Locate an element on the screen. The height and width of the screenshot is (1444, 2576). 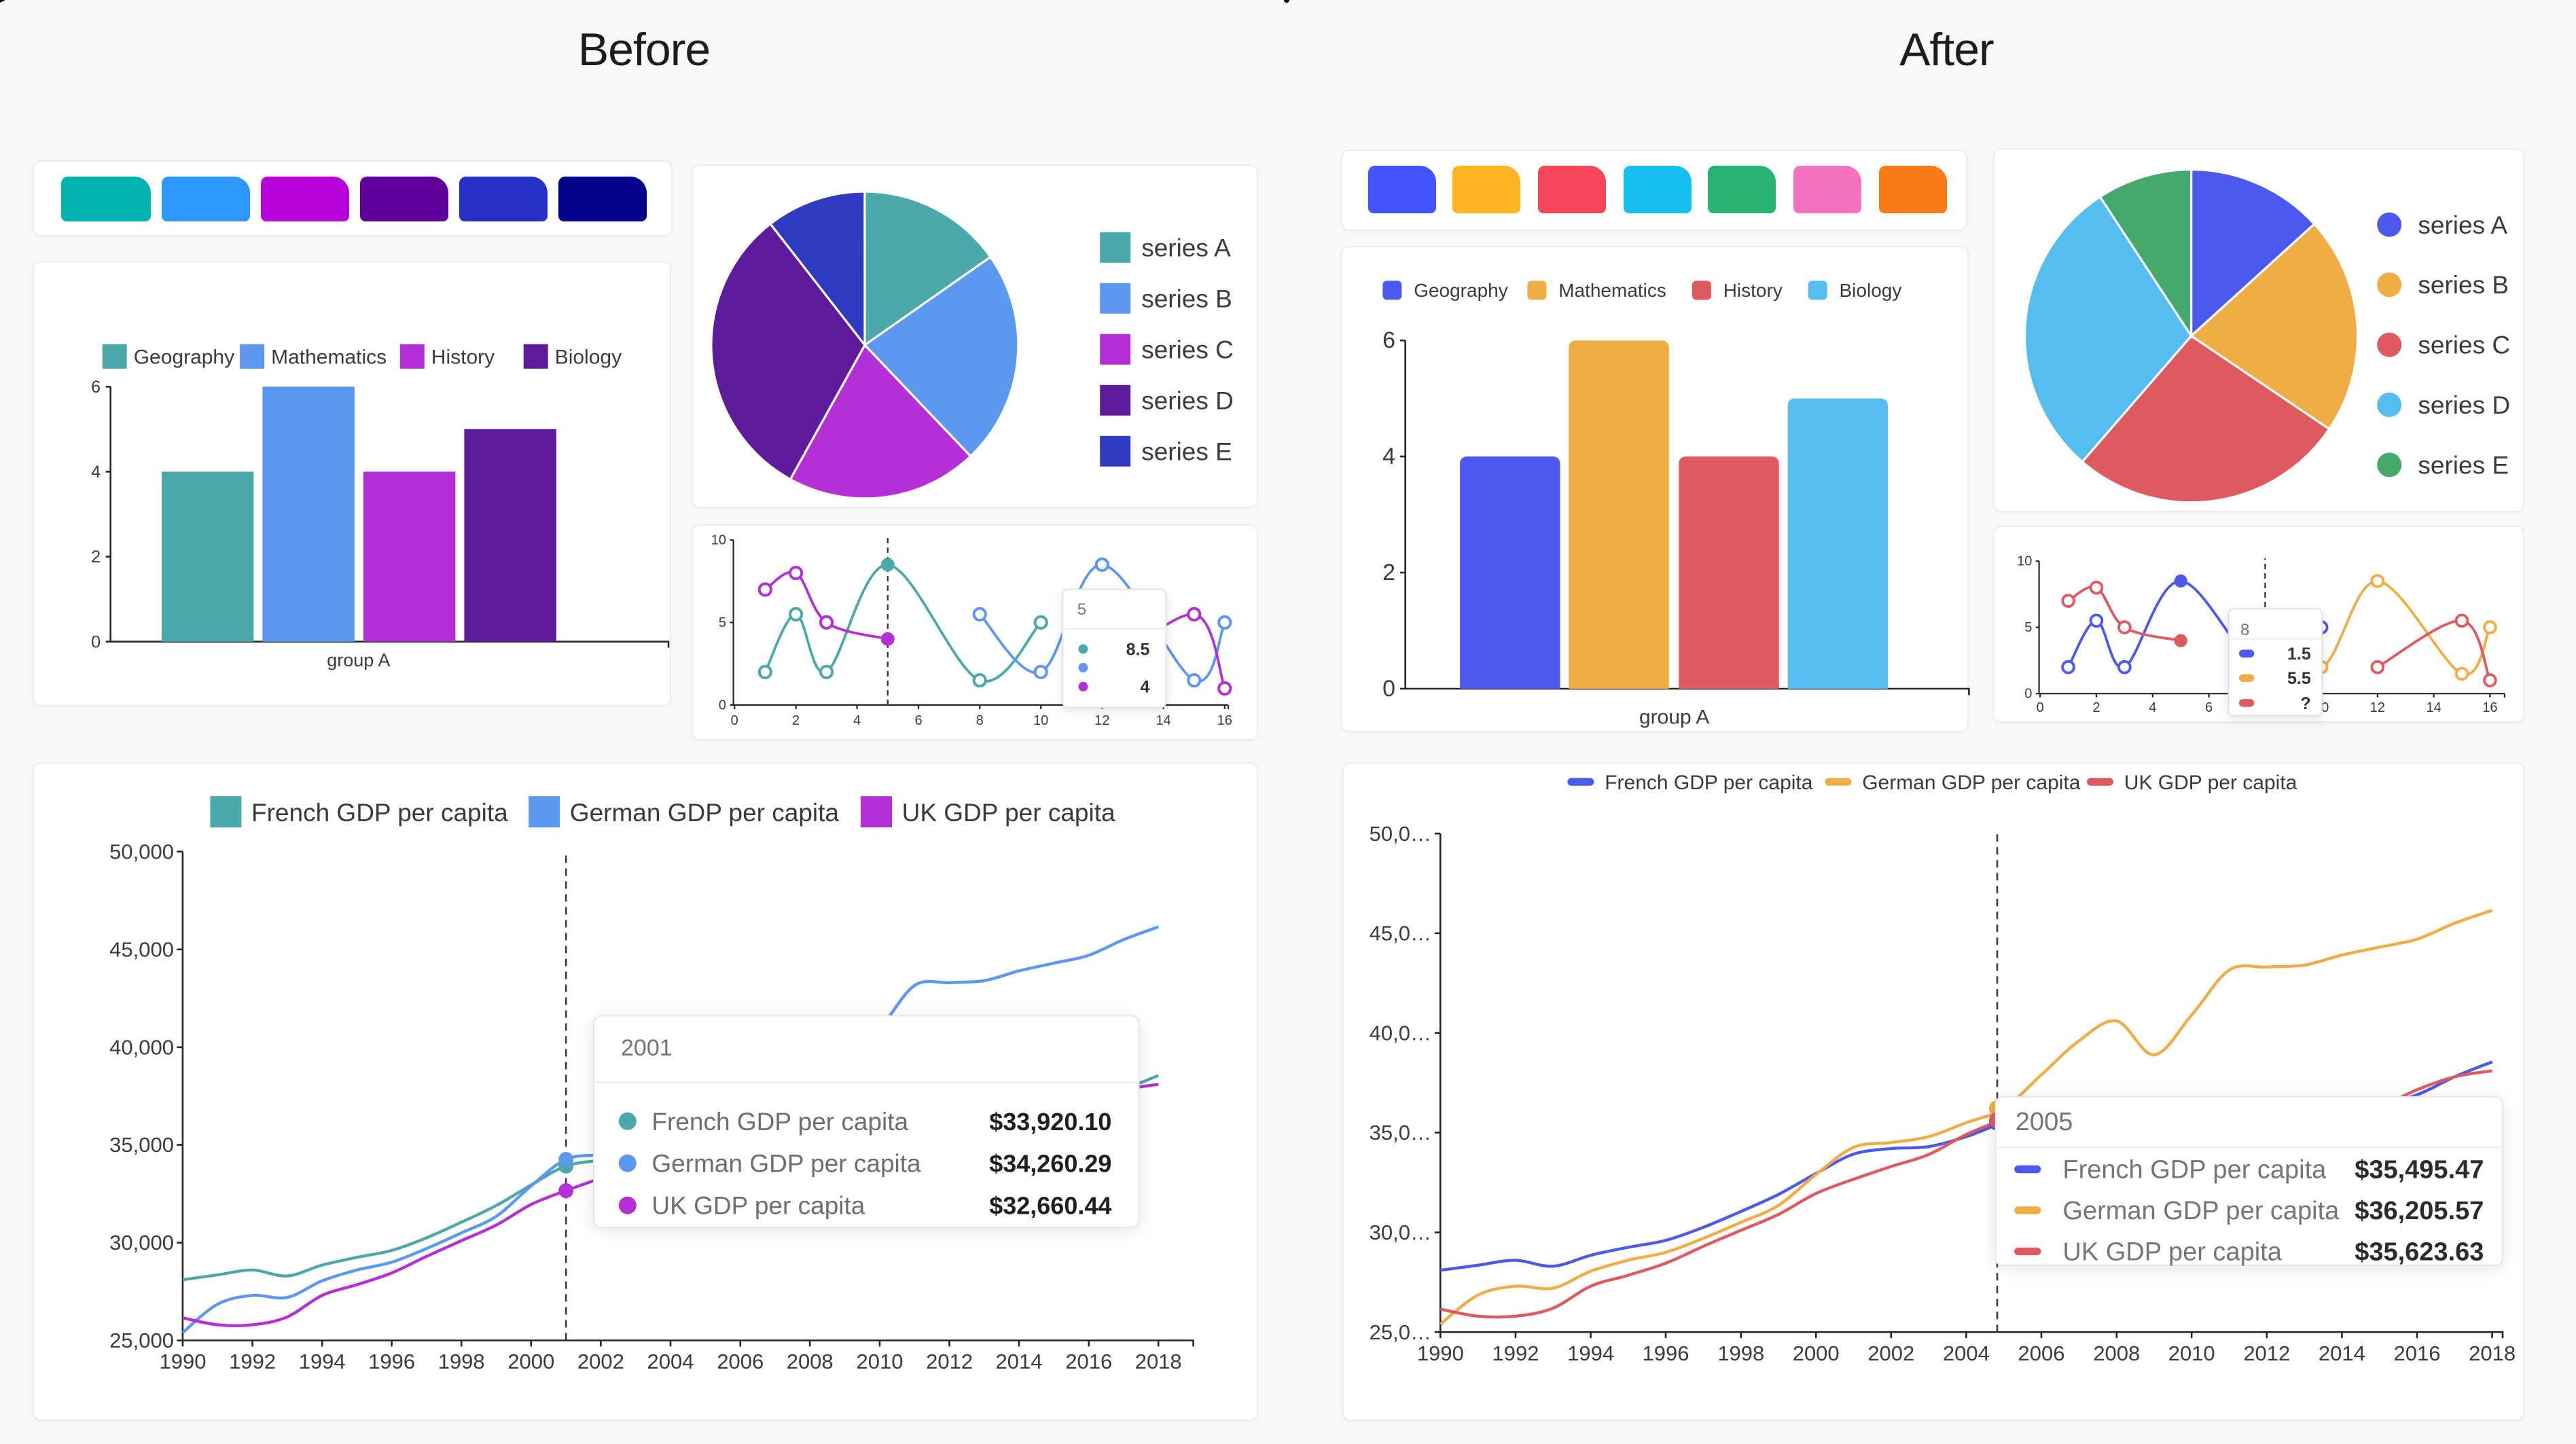
svg-text: 2002 is located at coordinates (600, 1362).